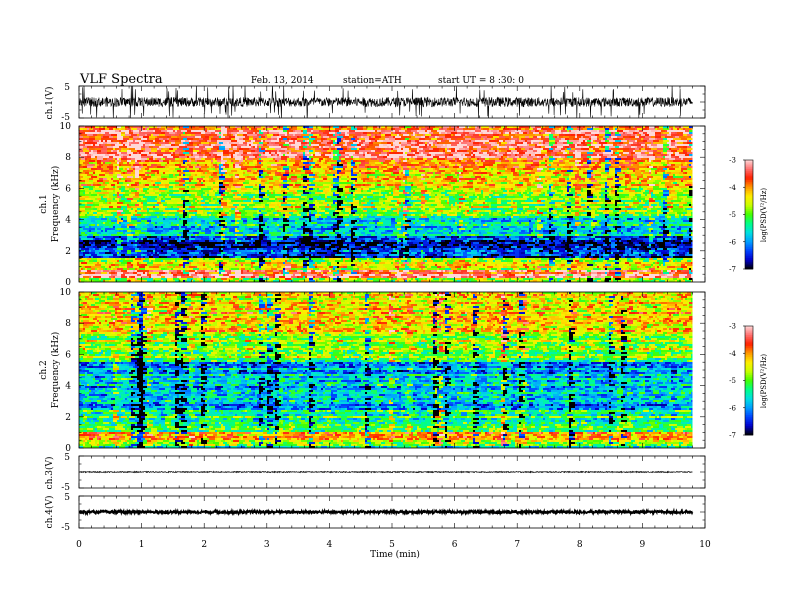  Describe the element at coordinates (395, 554) in the screenshot. I see `x-axis-label: Time (min)` at that location.